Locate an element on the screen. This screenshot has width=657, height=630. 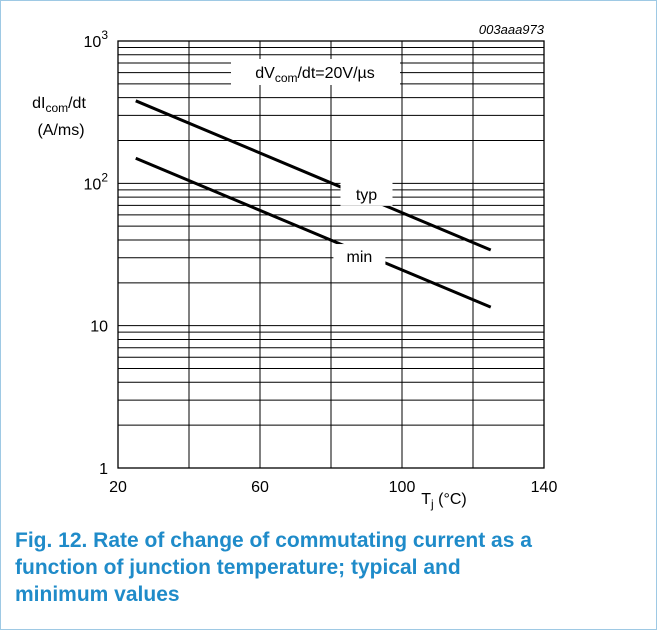
x-tick-label: 60 is located at coordinates (260, 487).